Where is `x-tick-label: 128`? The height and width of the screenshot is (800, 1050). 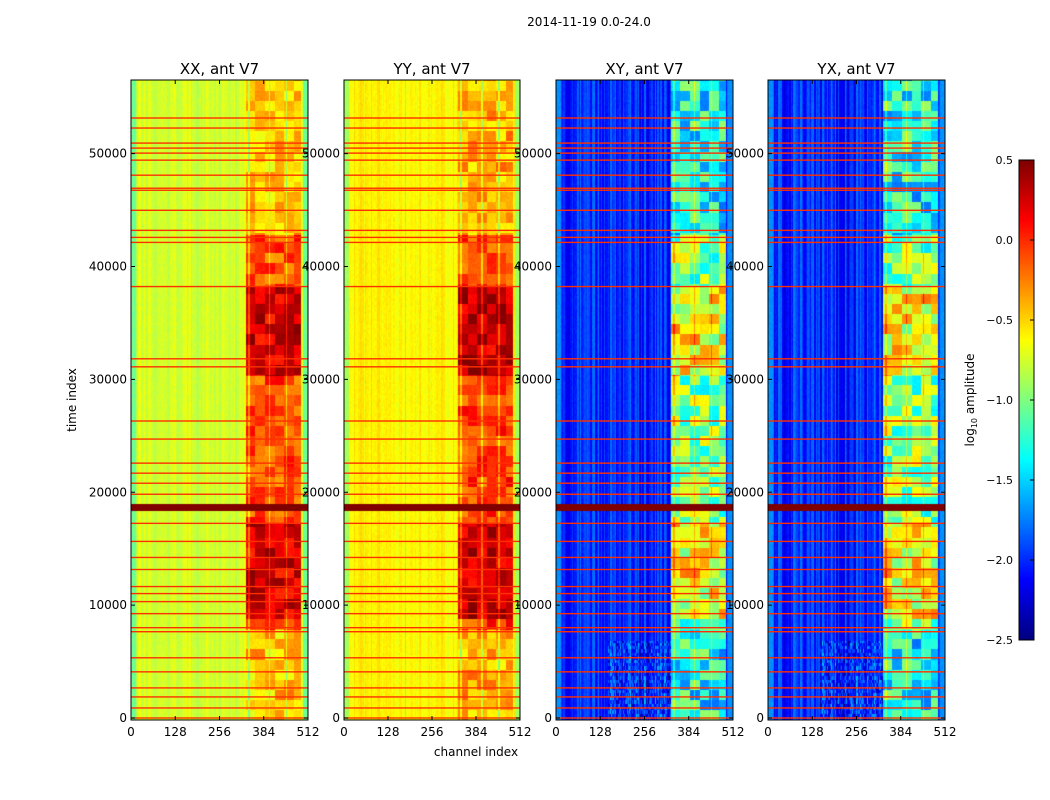
x-tick-label: 128 is located at coordinates (600, 732).